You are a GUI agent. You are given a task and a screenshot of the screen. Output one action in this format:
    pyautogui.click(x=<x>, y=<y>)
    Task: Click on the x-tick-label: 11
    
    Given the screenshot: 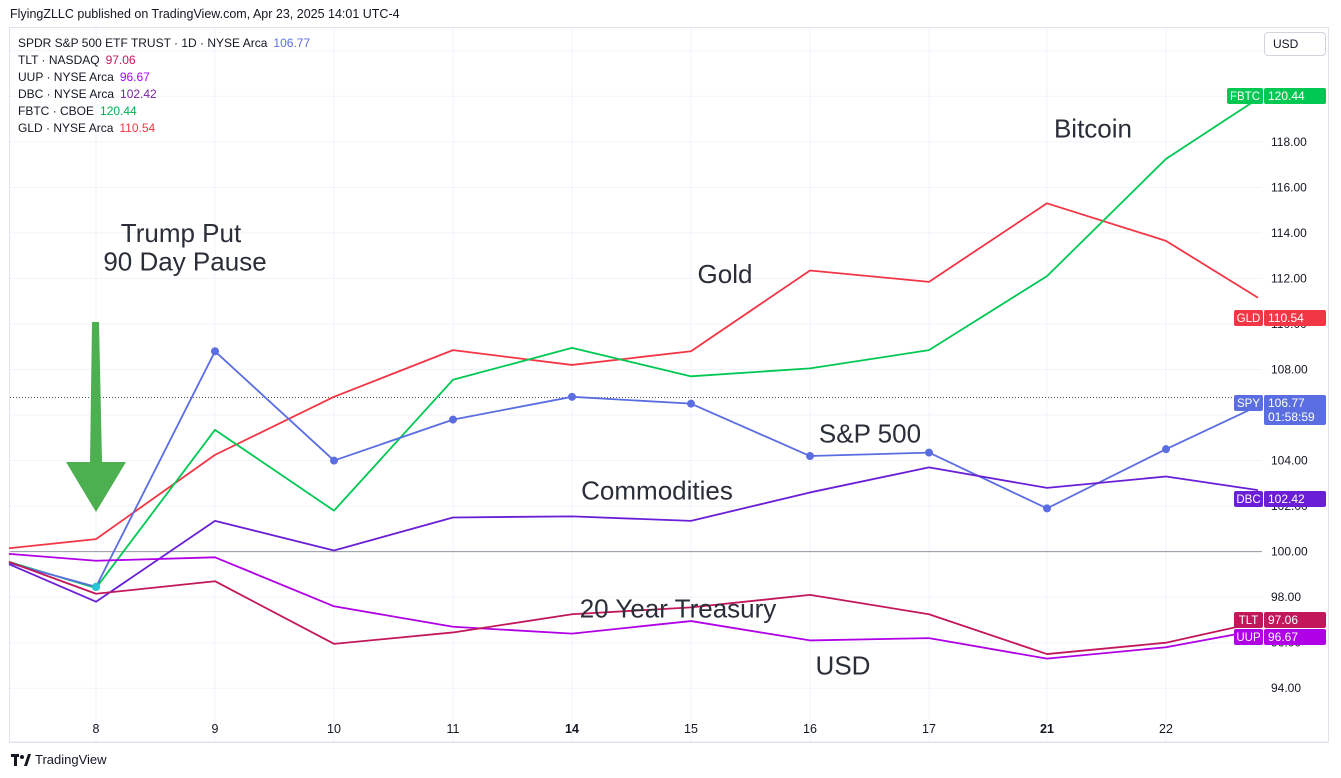 What is the action you would take?
    pyautogui.click(x=453, y=729)
    